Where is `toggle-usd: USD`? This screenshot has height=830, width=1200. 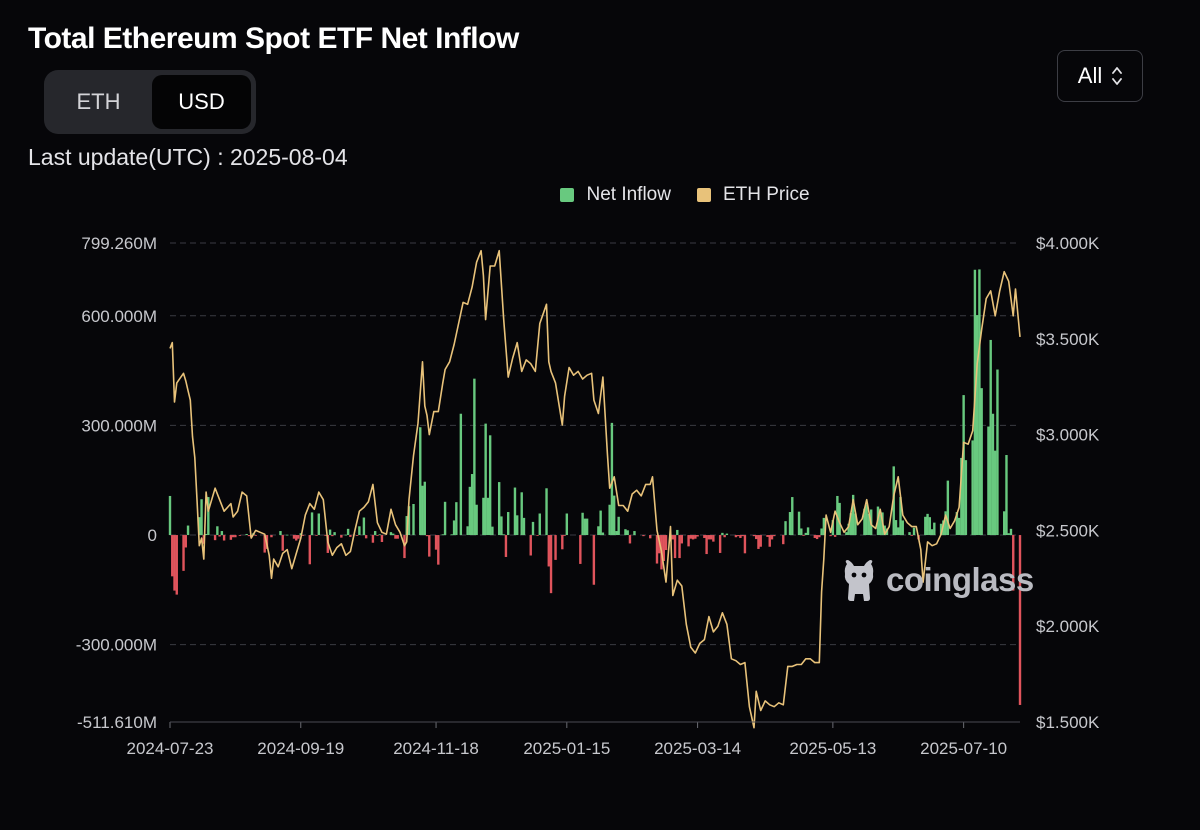
toggle-usd: USD is located at coordinates (201, 102).